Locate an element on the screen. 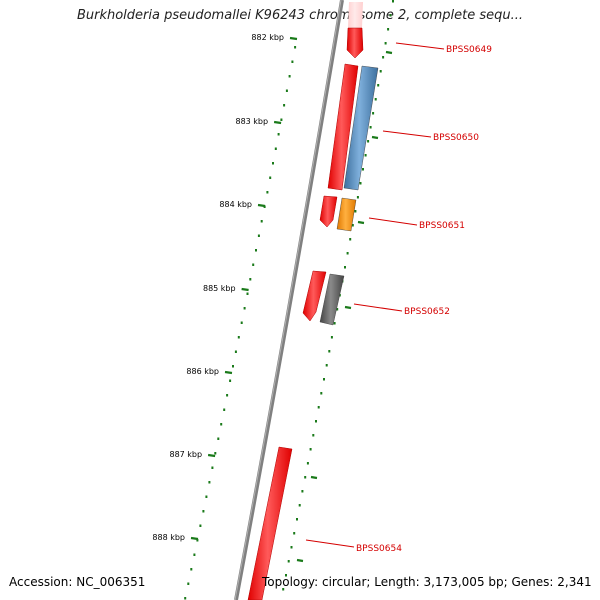 The width and height of the screenshot is (600, 600). gene-label-bpss0654: BPSS0654 is located at coordinates (379, 549).